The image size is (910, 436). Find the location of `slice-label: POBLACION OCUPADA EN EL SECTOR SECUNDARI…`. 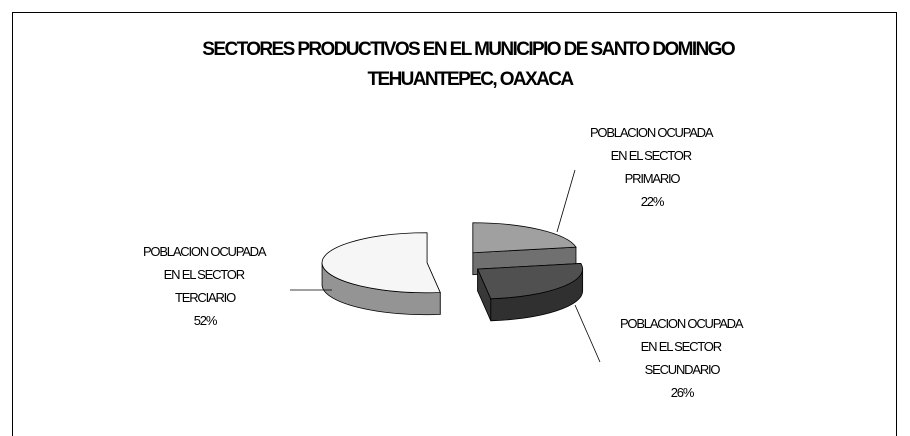

slice-label: POBLACION OCUPADA EN EL SECTOR SECUNDARI… is located at coordinates (682, 346).